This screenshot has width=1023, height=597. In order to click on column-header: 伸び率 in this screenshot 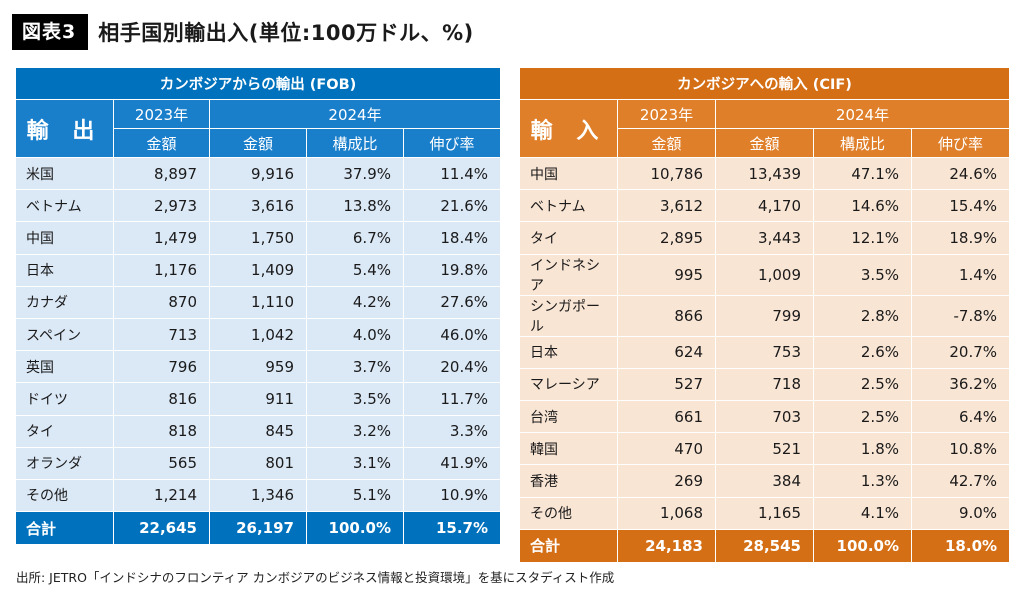, I will do `click(452, 143)`.